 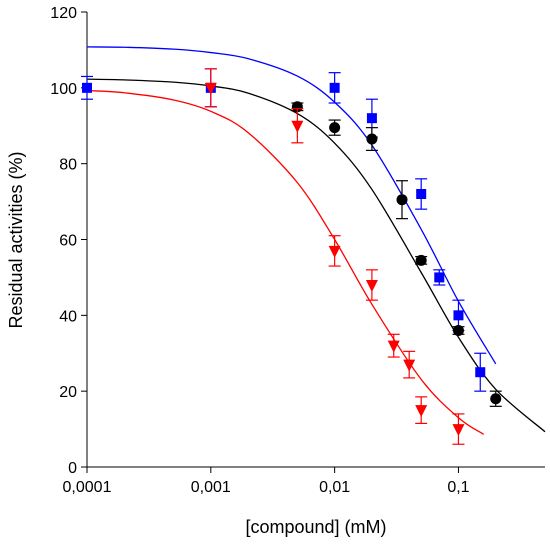 What do you see at coordinates (72, 468) in the screenshot?
I see `y-tick-label: 0` at bounding box center [72, 468].